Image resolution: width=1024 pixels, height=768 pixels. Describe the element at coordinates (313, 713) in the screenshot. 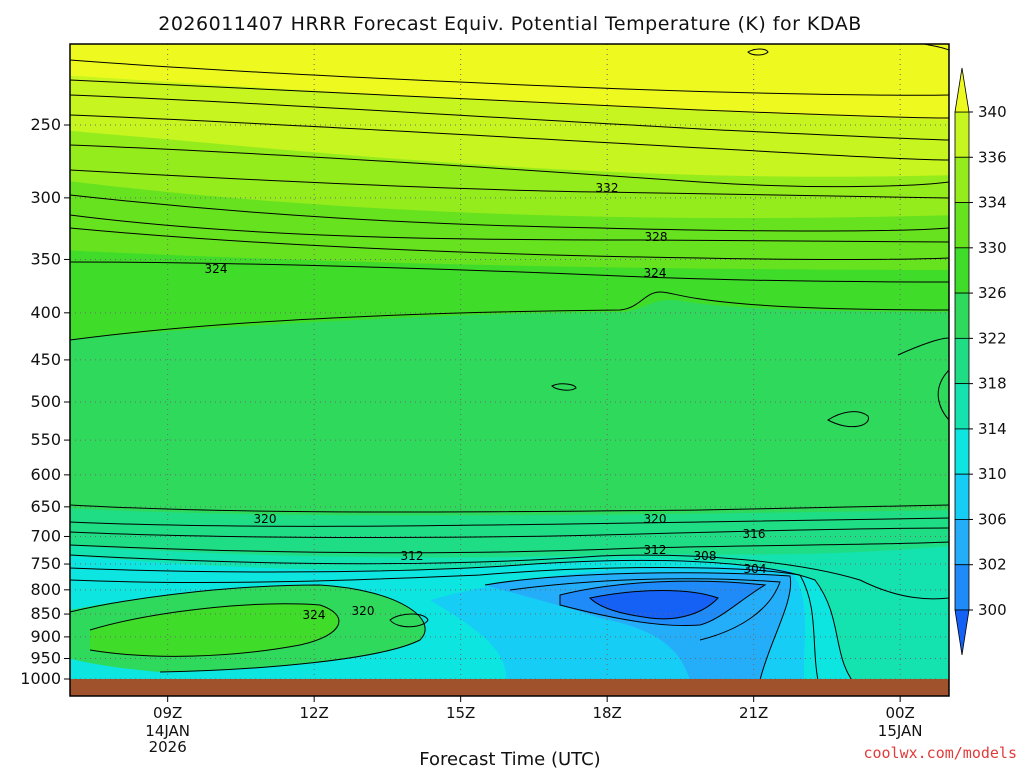

I see `x-tick-label: 12Z` at that location.